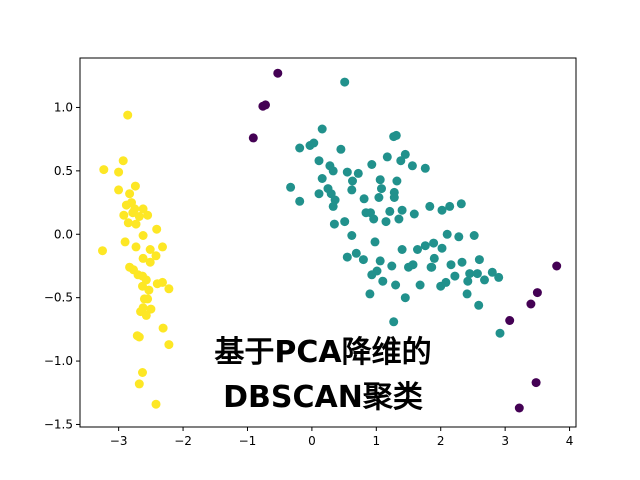  What do you see at coordinates (570, 441) in the screenshot?
I see `x-tick-label: 4` at bounding box center [570, 441].